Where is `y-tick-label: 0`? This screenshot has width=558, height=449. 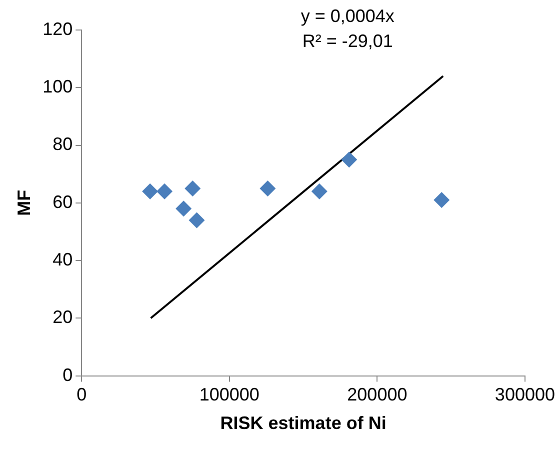 y-tick-label: 0 is located at coordinates (67, 374).